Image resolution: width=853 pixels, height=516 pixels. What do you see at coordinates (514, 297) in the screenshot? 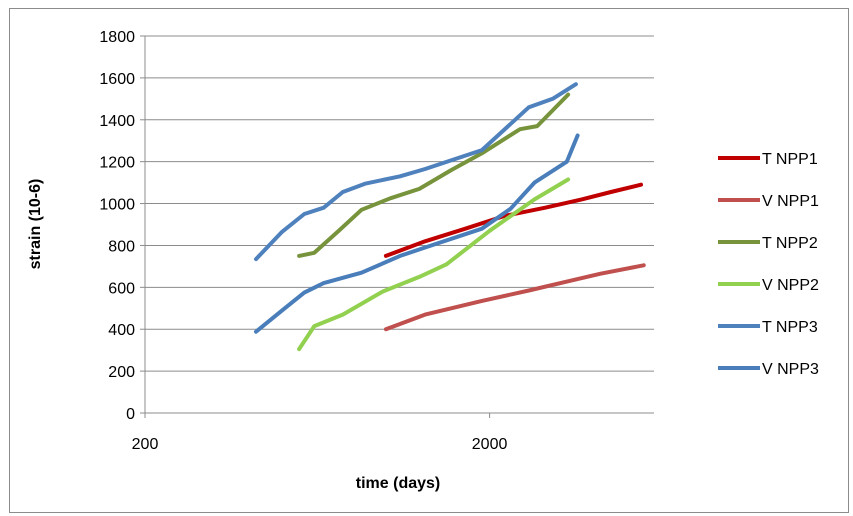
I see `series-line-v-npp1` at bounding box center [514, 297].